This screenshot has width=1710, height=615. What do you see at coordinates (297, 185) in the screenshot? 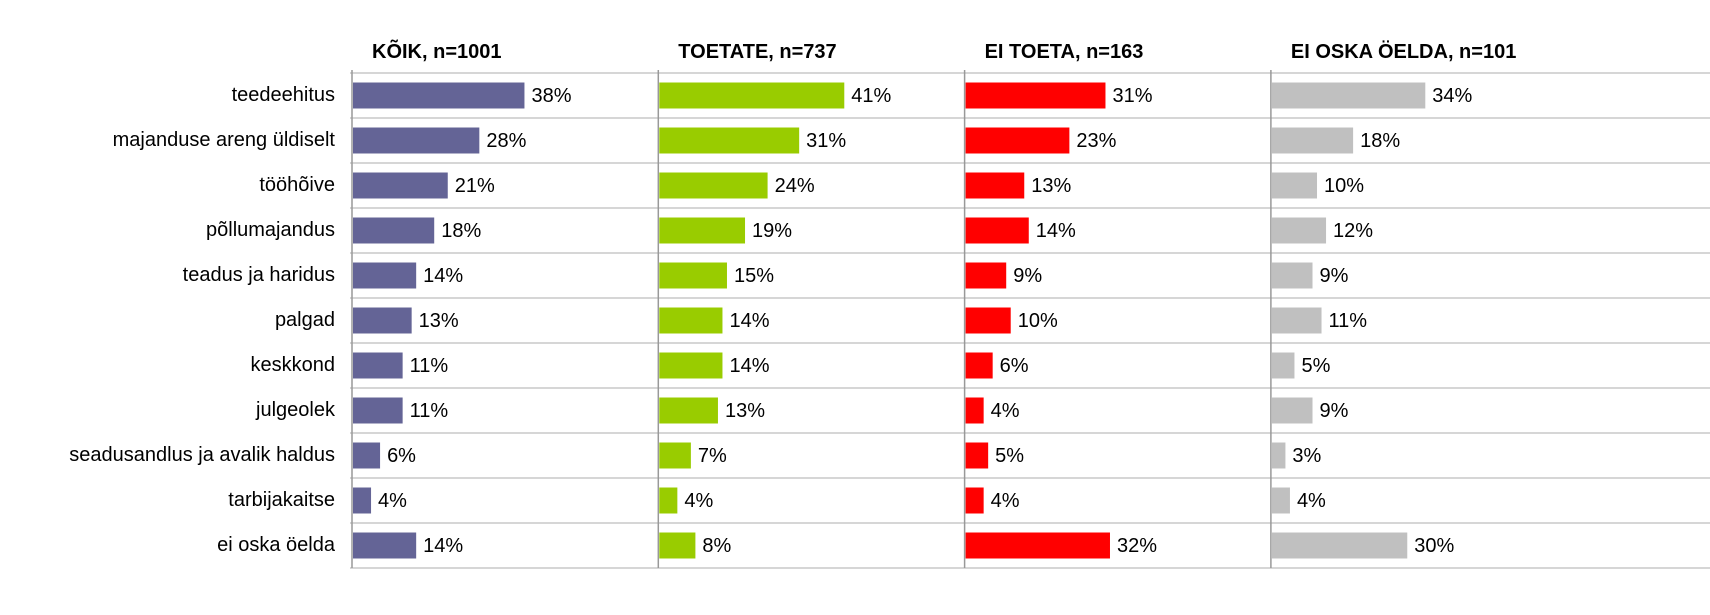
I see `category-label: tööhõive` at bounding box center [297, 185].